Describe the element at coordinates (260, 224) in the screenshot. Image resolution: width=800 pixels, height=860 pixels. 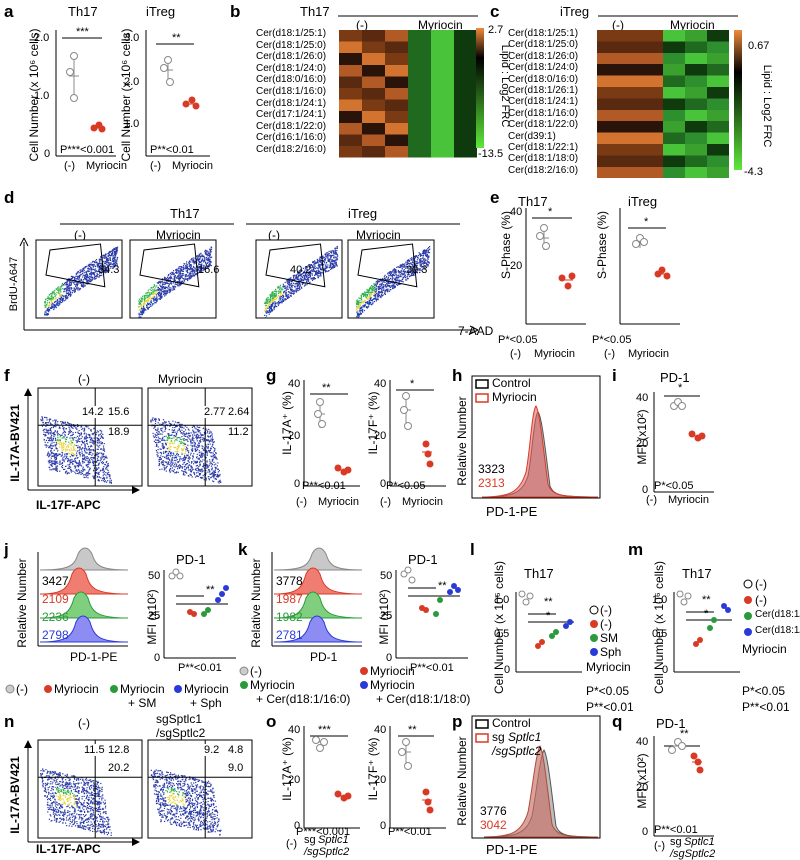
I see `d-group-lines` at that location.